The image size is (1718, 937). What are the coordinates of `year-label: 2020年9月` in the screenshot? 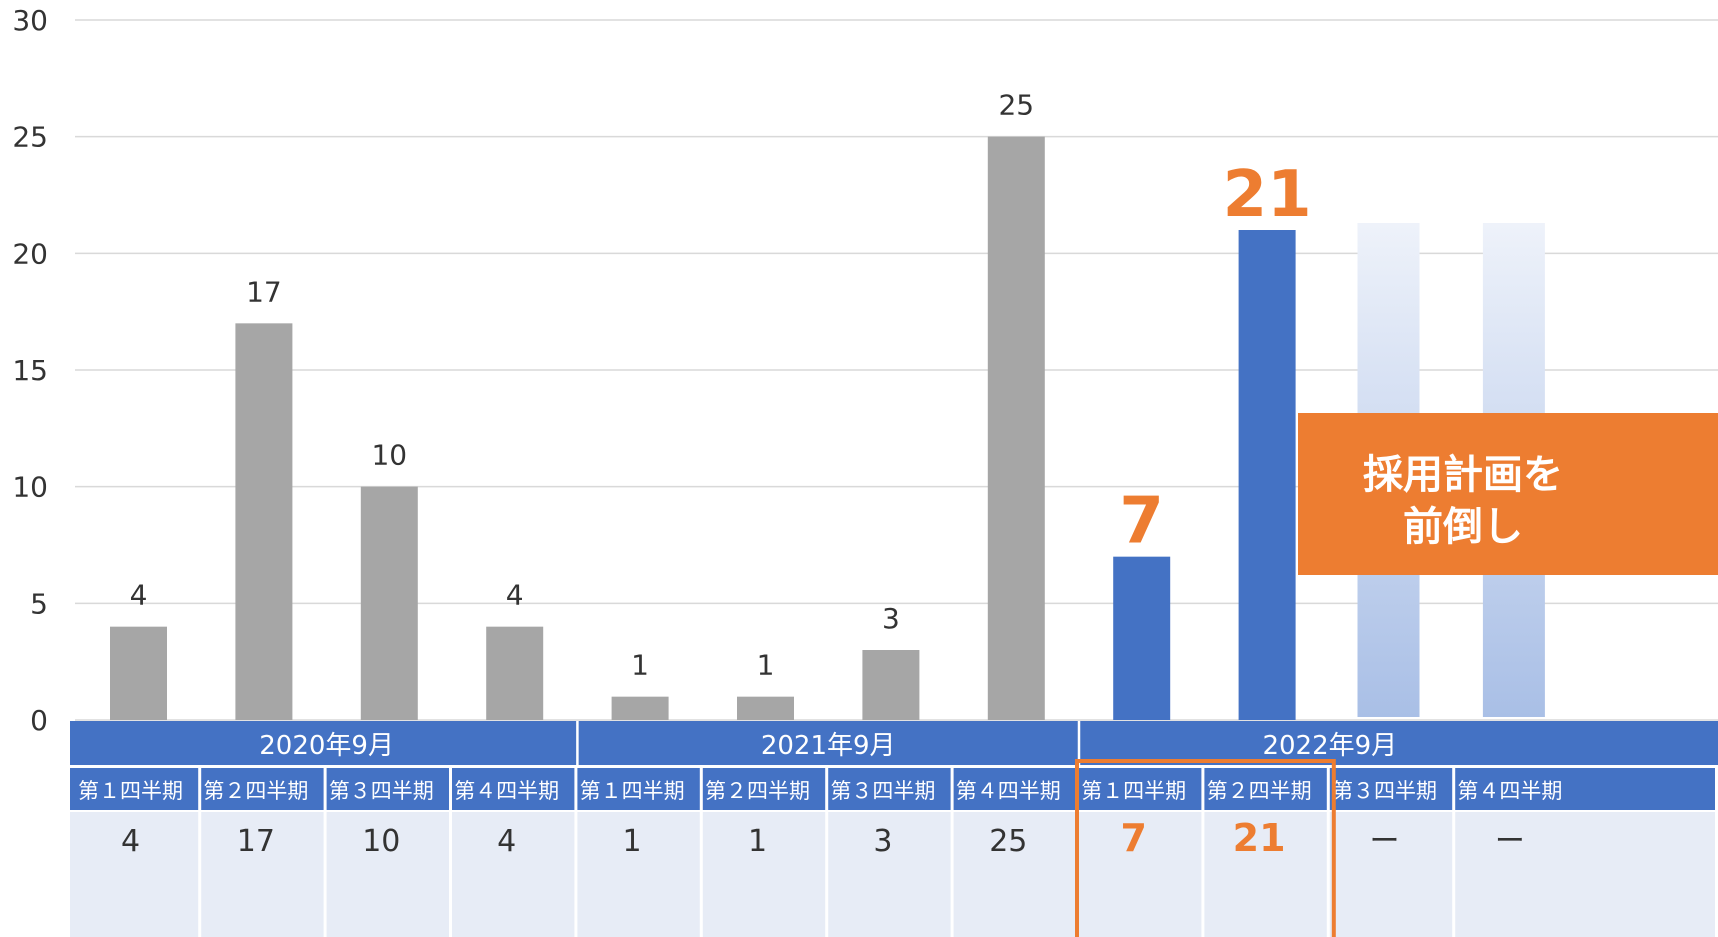 It's located at (326, 746).